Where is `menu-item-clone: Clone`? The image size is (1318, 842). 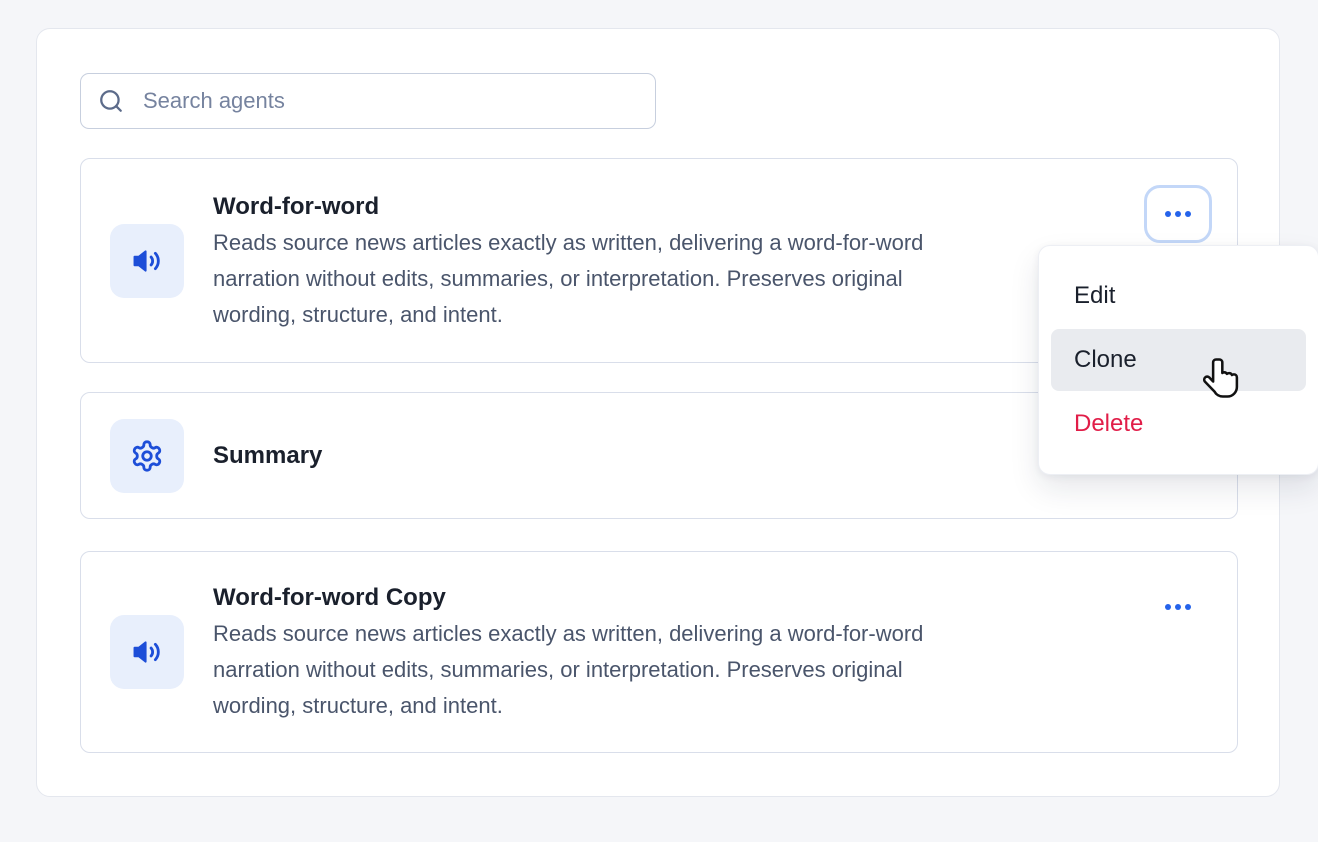
menu-item-clone: Clone is located at coordinates (1178, 360).